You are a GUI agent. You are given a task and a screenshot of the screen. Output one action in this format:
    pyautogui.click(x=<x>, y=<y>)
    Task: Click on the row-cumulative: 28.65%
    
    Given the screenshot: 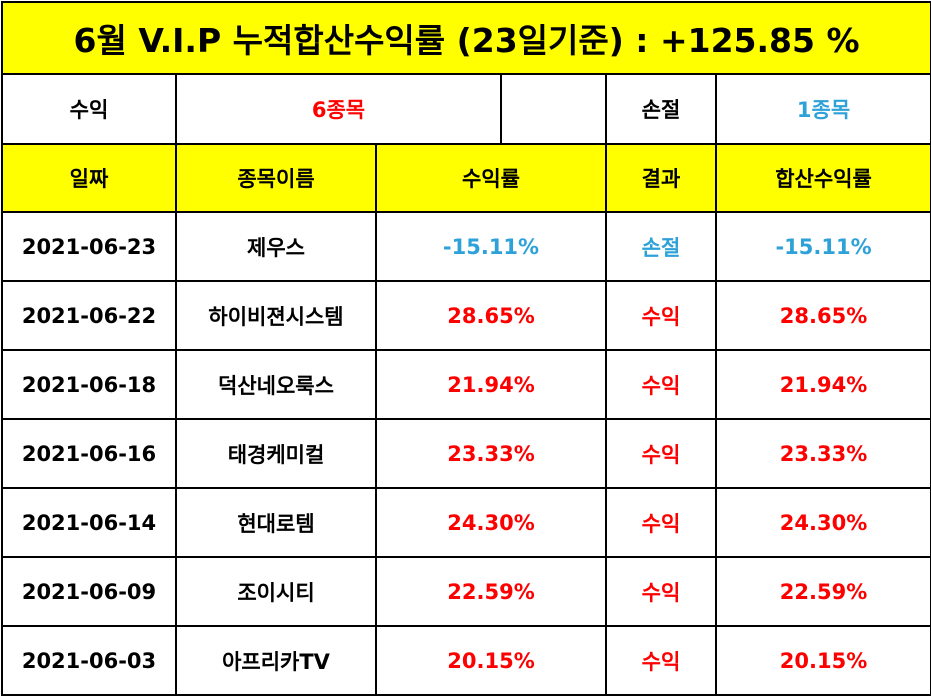 What is the action you would take?
    pyautogui.click(x=822, y=315)
    